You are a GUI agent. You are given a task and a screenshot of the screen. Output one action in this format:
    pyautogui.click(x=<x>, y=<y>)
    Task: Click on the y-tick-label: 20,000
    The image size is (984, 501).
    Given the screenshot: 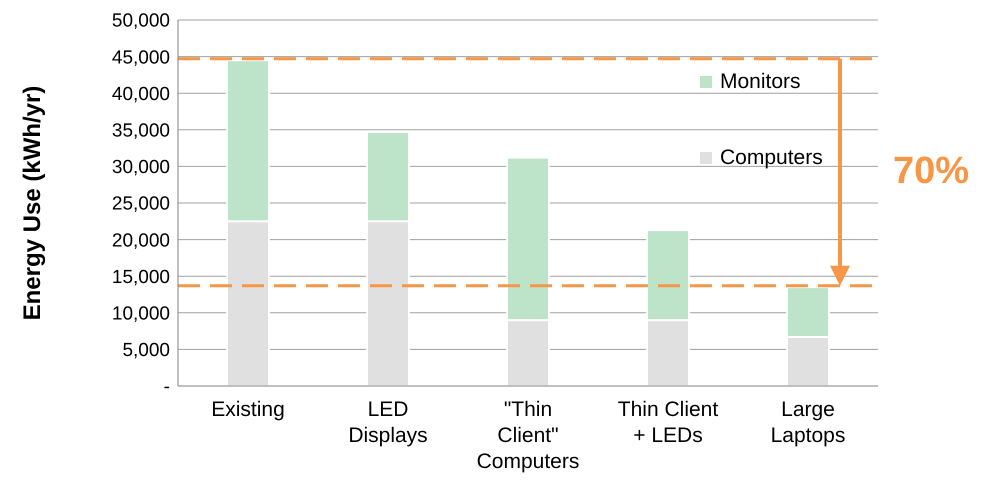 What is the action you would take?
    pyautogui.click(x=141, y=241)
    